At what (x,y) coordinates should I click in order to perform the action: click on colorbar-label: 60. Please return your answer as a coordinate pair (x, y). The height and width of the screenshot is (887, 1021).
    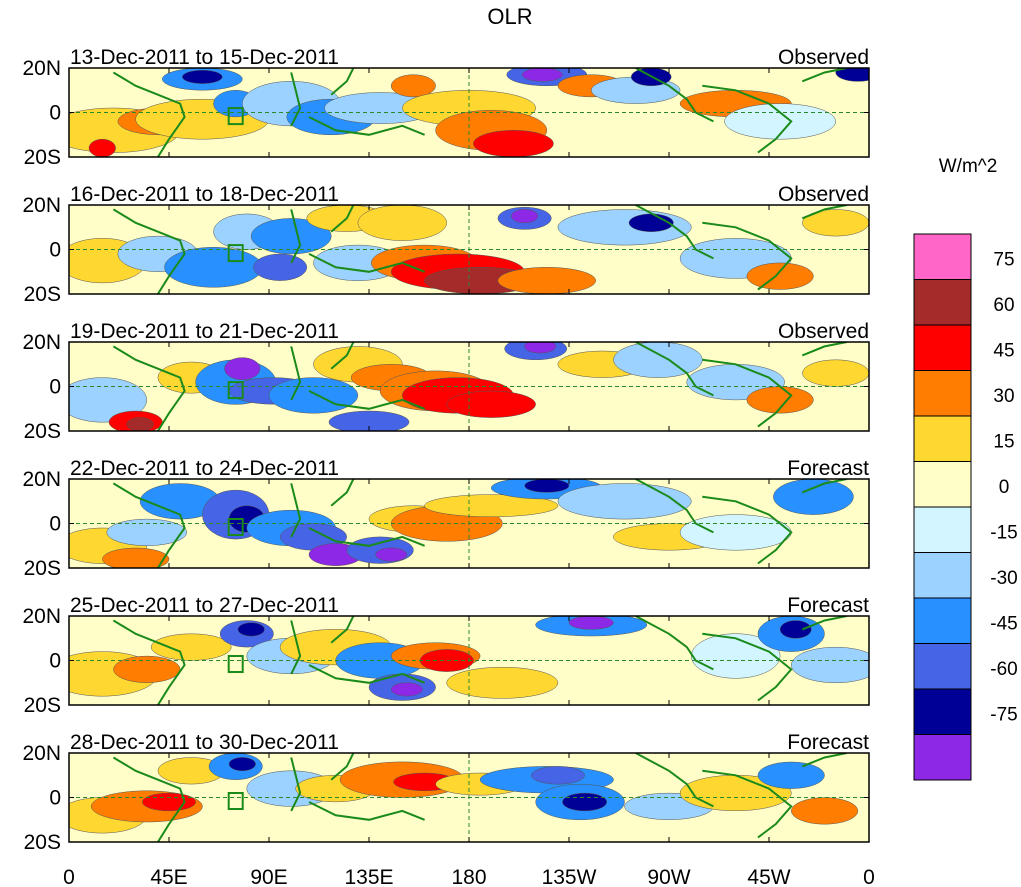
    Looking at the image, I should click on (1003, 305).